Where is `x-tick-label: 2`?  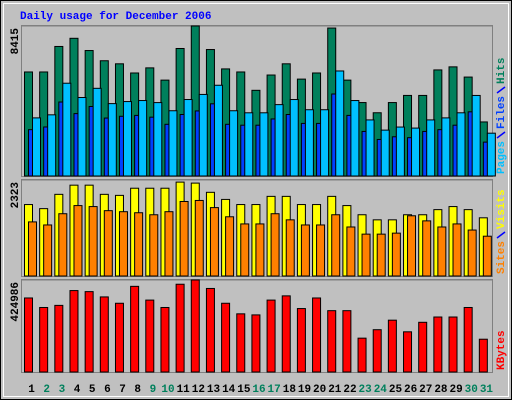 x-tick-label: 2 is located at coordinates (46, 390).